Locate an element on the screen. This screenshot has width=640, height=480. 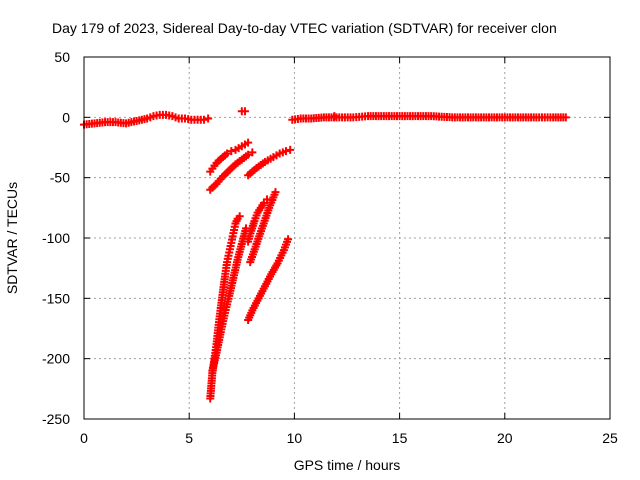
x-tick-label: 10 is located at coordinates (295, 438).